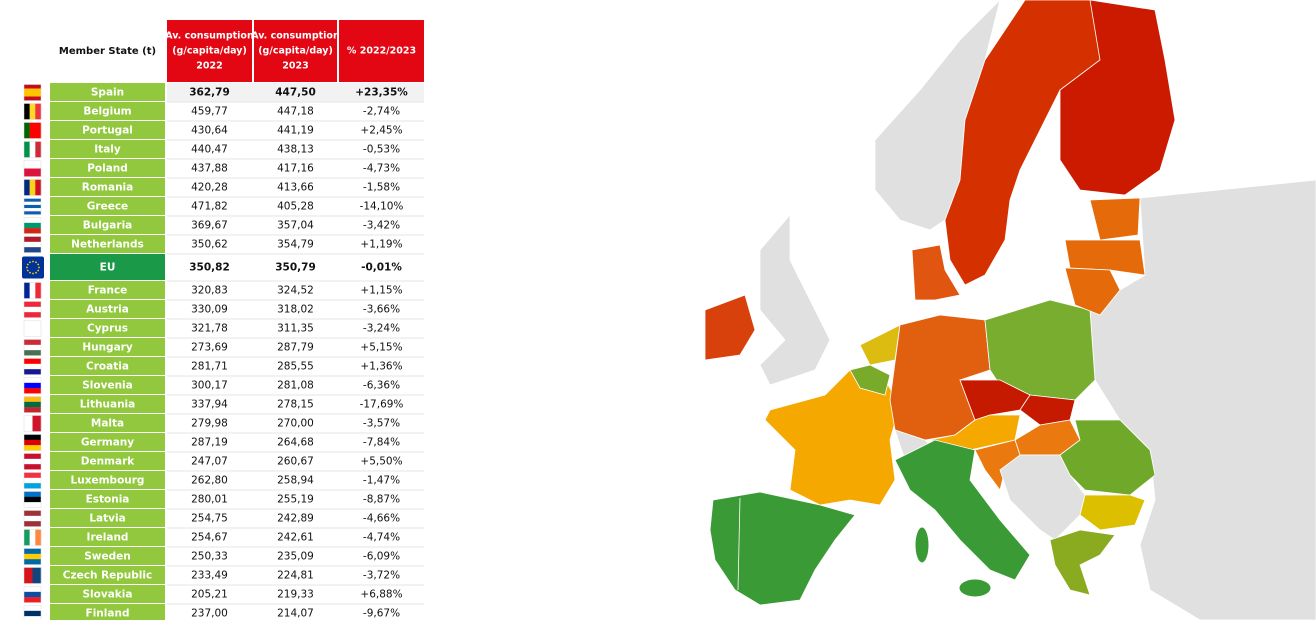 The image size is (1316, 620). I want to click on table-cell: 260,67, so click(295, 462).